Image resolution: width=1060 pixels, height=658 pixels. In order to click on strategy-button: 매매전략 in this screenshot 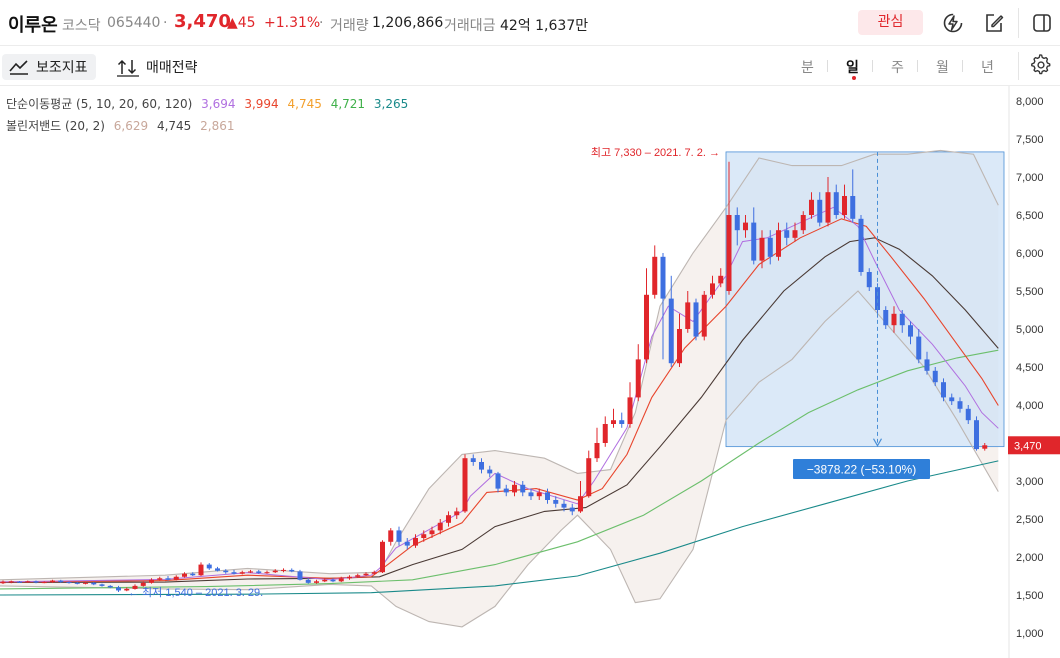, I will do `click(157, 67)`.